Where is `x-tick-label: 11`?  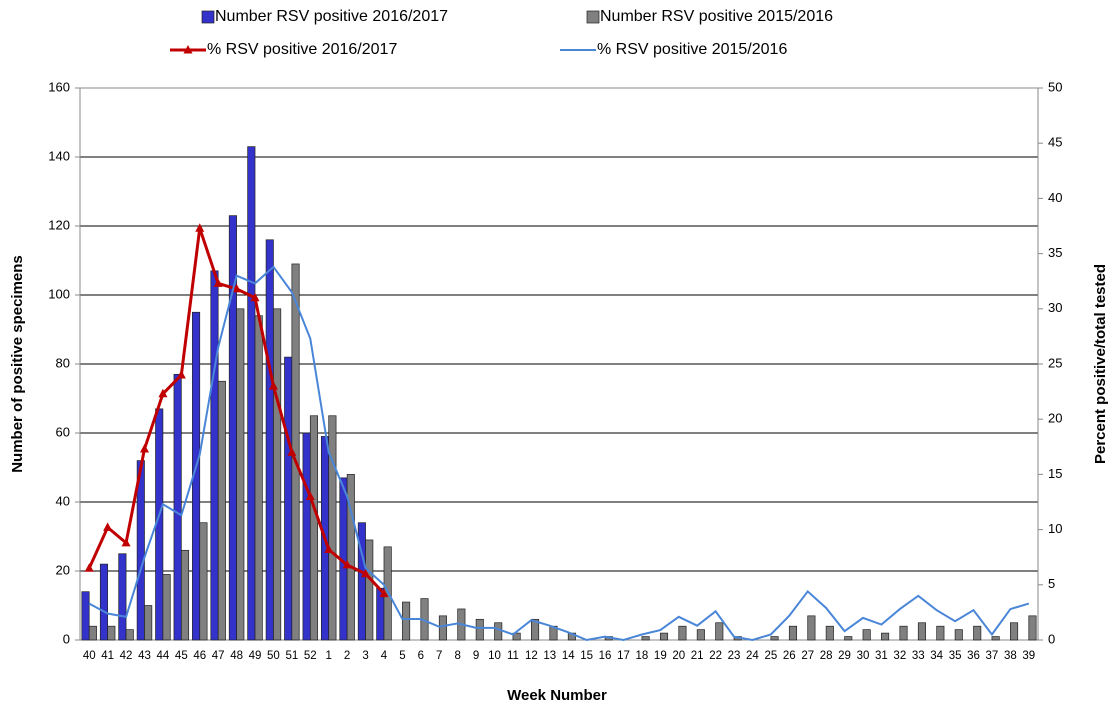
x-tick-label: 11 is located at coordinates (513, 656).